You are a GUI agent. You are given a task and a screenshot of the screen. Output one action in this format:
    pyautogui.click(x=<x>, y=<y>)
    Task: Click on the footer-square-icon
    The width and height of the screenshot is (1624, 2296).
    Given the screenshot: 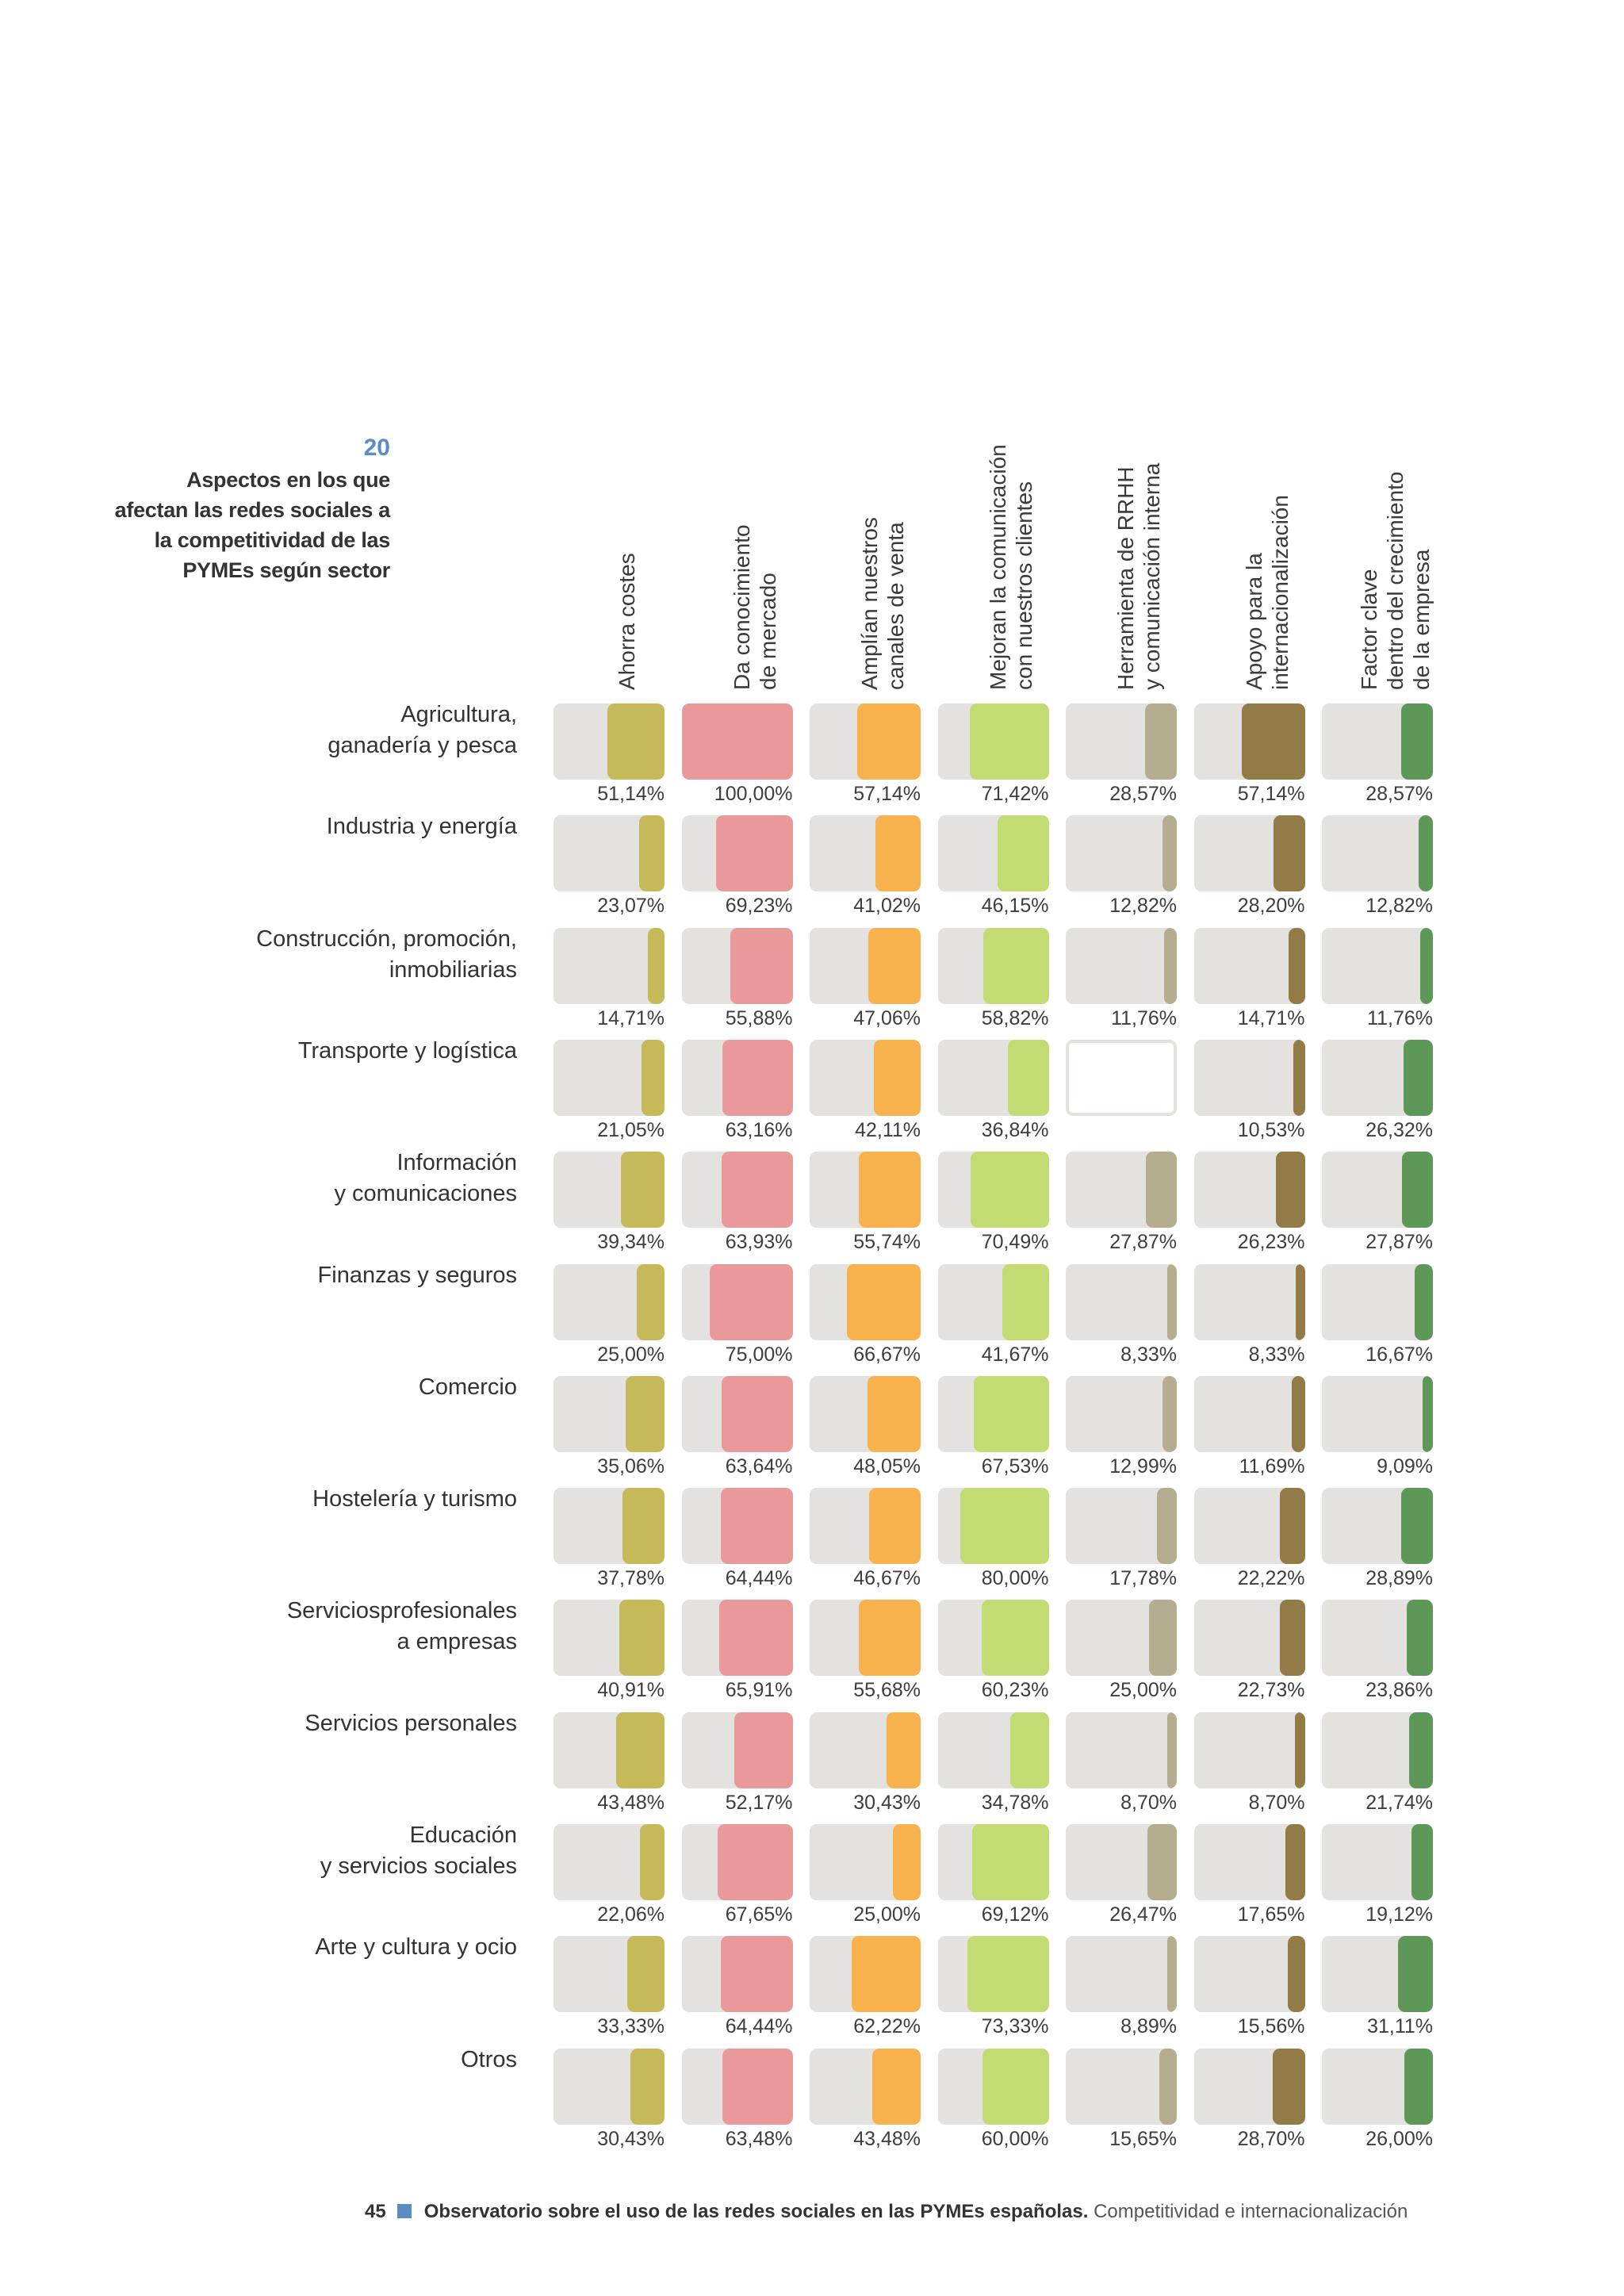 What is the action you would take?
    pyautogui.click(x=404, y=2211)
    